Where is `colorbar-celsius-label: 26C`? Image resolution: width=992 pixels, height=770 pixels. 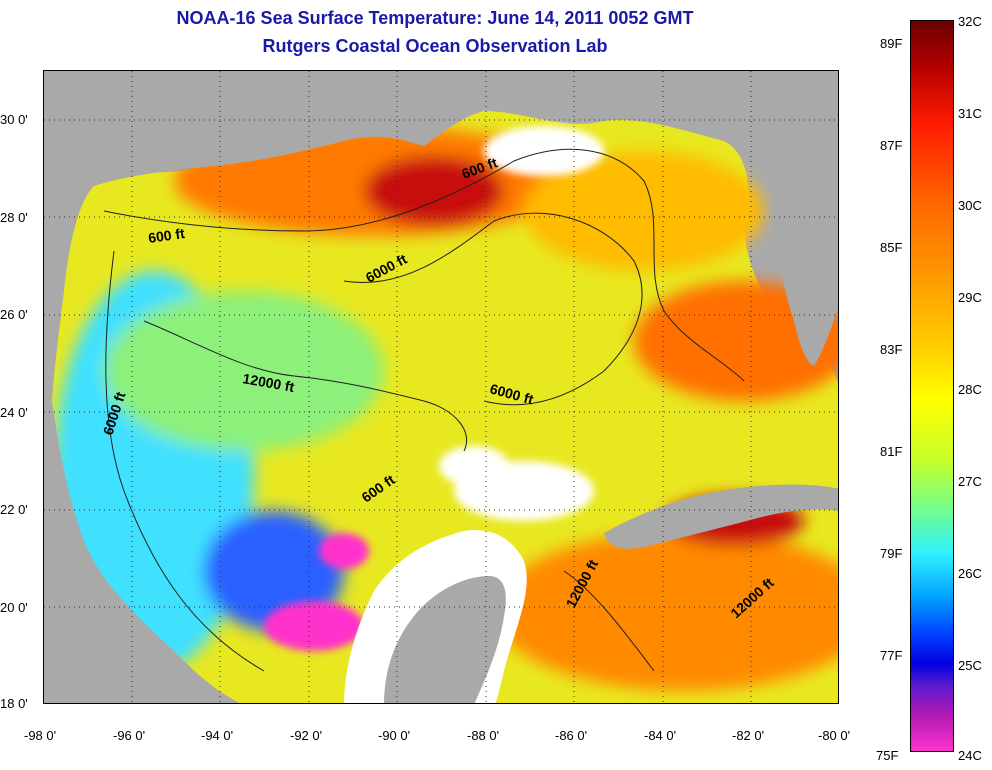 colorbar-celsius-label: 26C is located at coordinates (970, 573).